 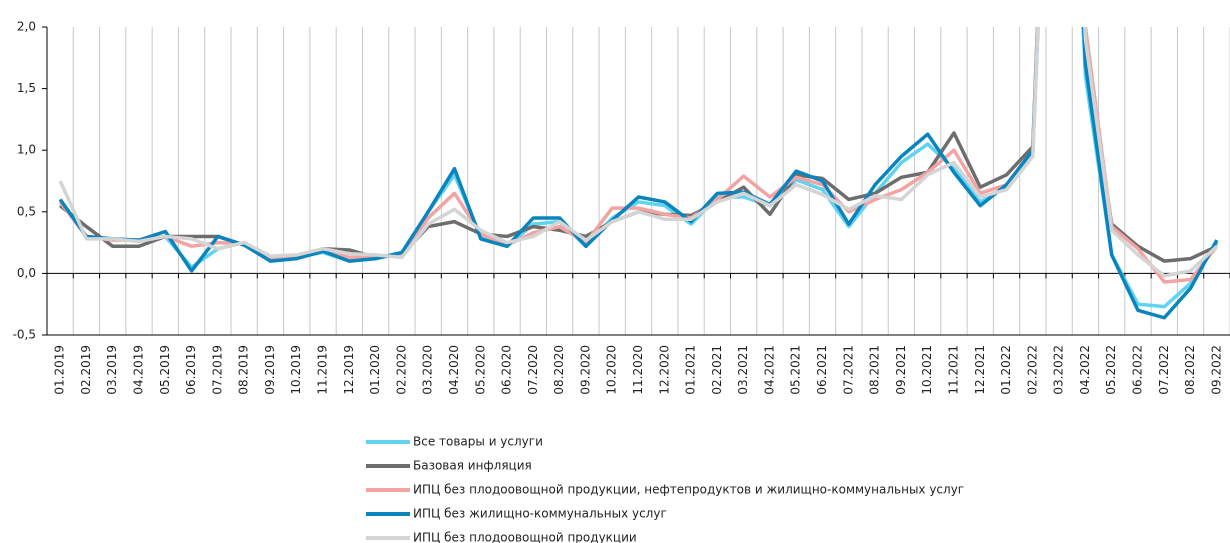 What do you see at coordinates (26, 150) in the screenshot?
I see `y-tick-label: 1,0` at bounding box center [26, 150].